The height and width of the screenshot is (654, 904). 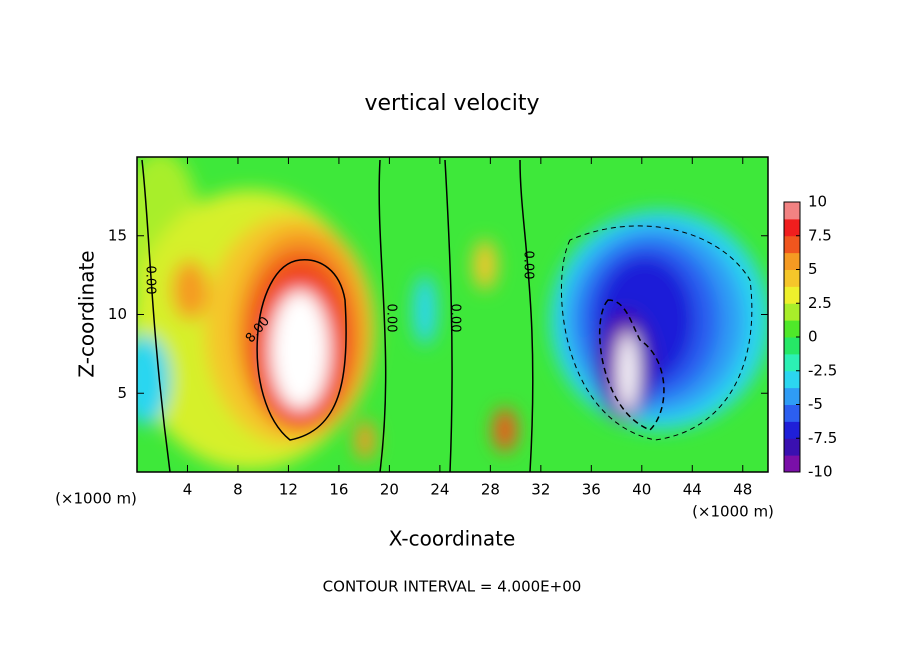 I want to click on colorbar-tick-label: -10, so click(x=820, y=472).